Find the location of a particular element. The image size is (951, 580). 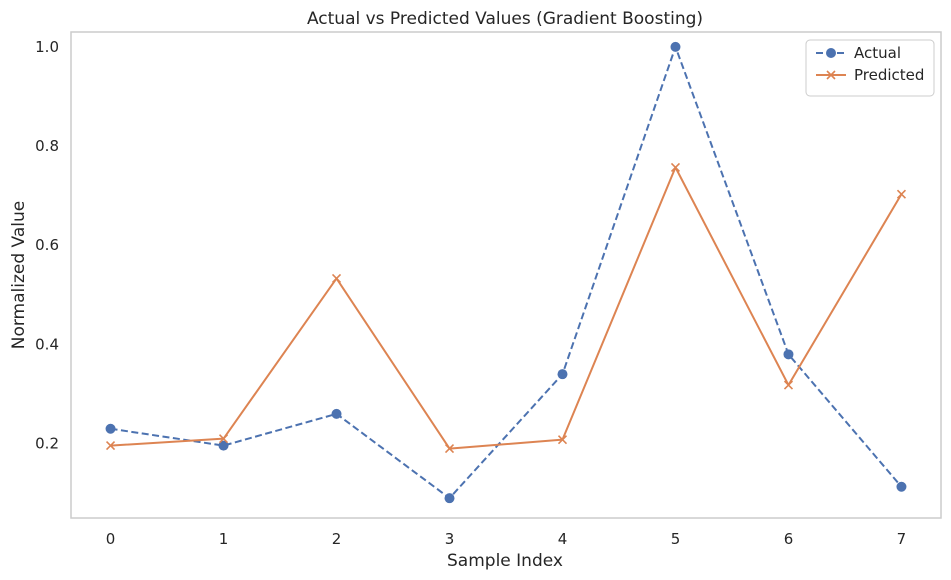

legend-label-actual: Actual is located at coordinates (877, 53).